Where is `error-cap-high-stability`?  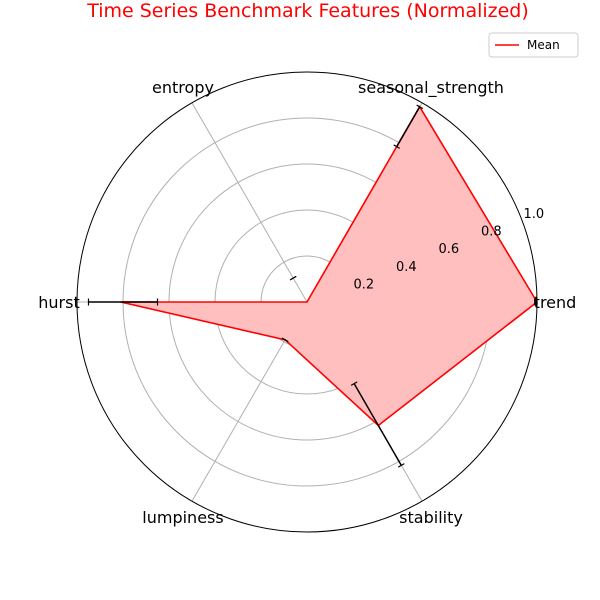 error-cap-high-stability is located at coordinates (401, 465).